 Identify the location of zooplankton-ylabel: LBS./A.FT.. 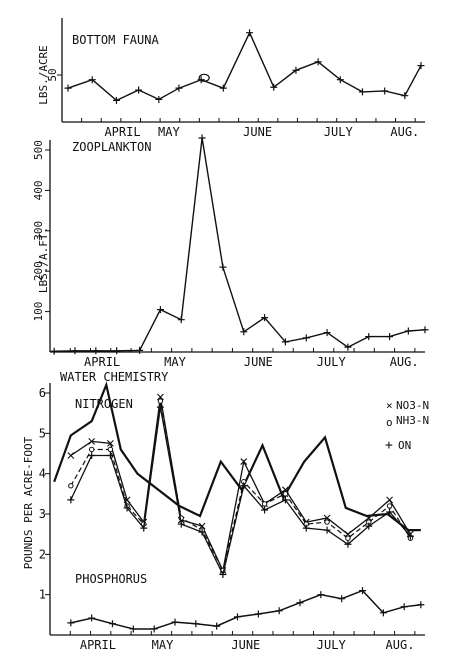
(43, 260).